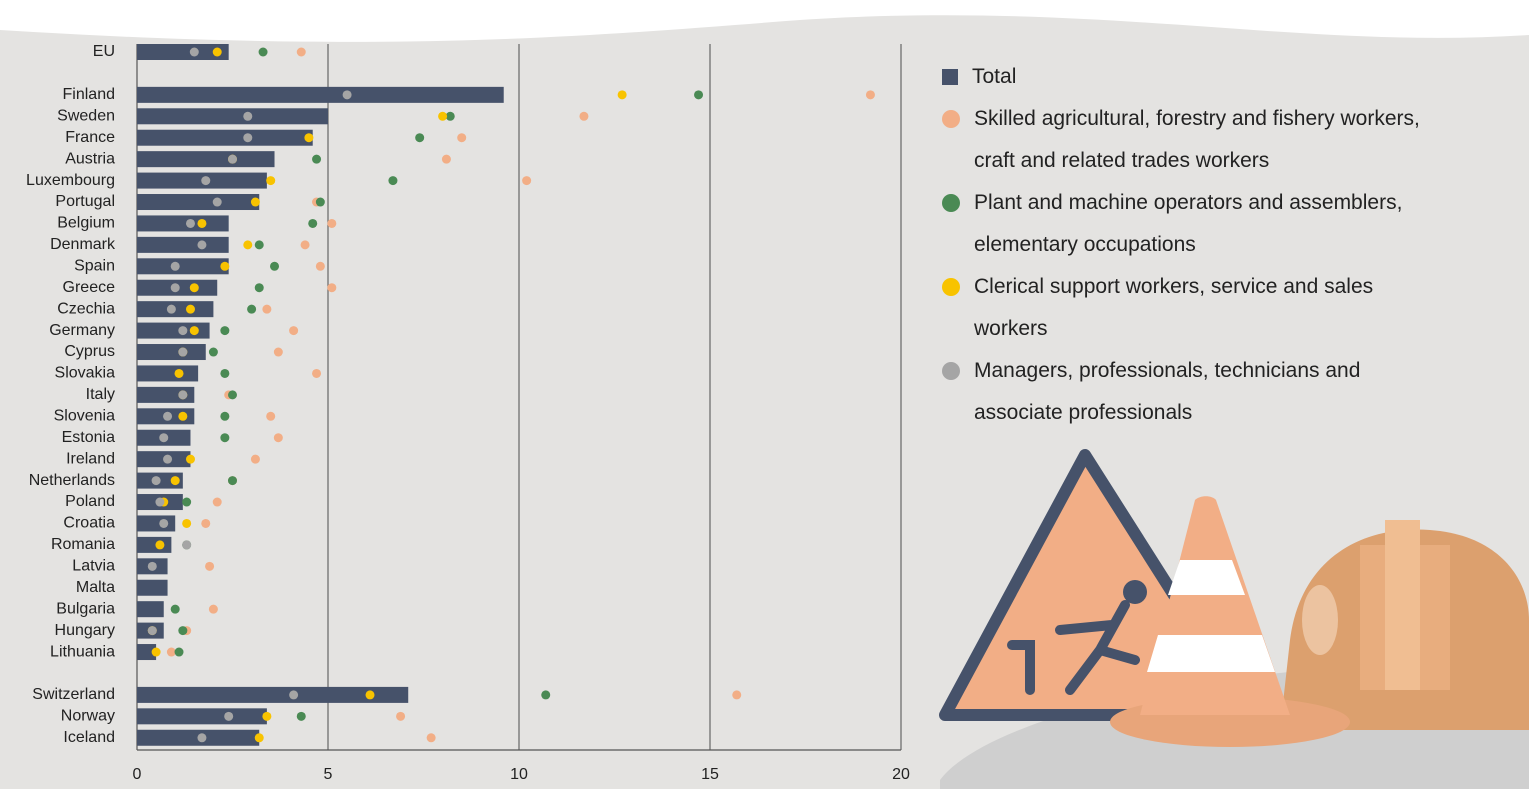 The height and width of the screenshot is (789, 1529). What do you see at coordinates (72, 480) in the screenshot?
I see `y-tick-label: Netherlands` at bounding box center [72, 480].